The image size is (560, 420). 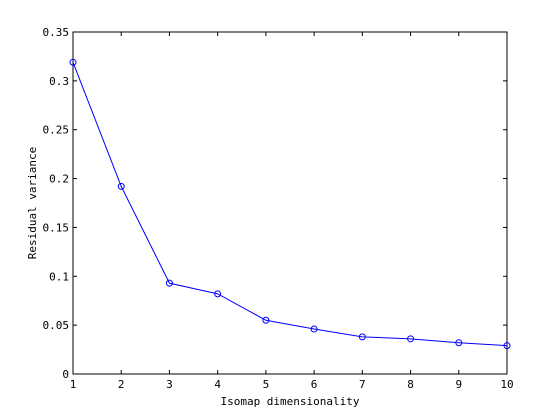 What do you see at coordinates (59, 179) in the screenshot?
I see `y-tick-label: 0.2` at bounding box center [59, 179].